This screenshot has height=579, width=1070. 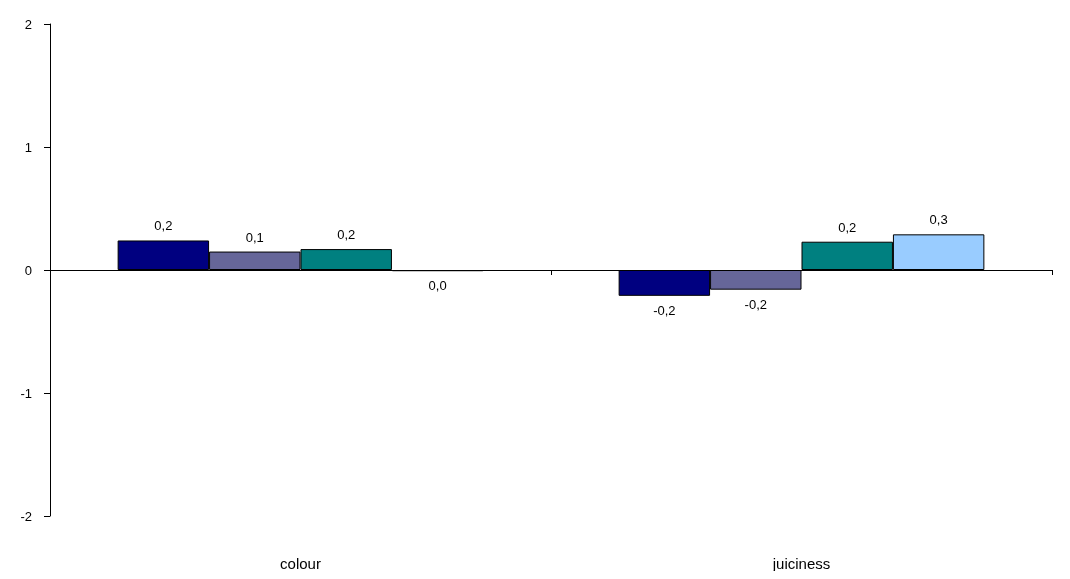 I want to click on y-tick-label: 2, so click(x=28, y=24).